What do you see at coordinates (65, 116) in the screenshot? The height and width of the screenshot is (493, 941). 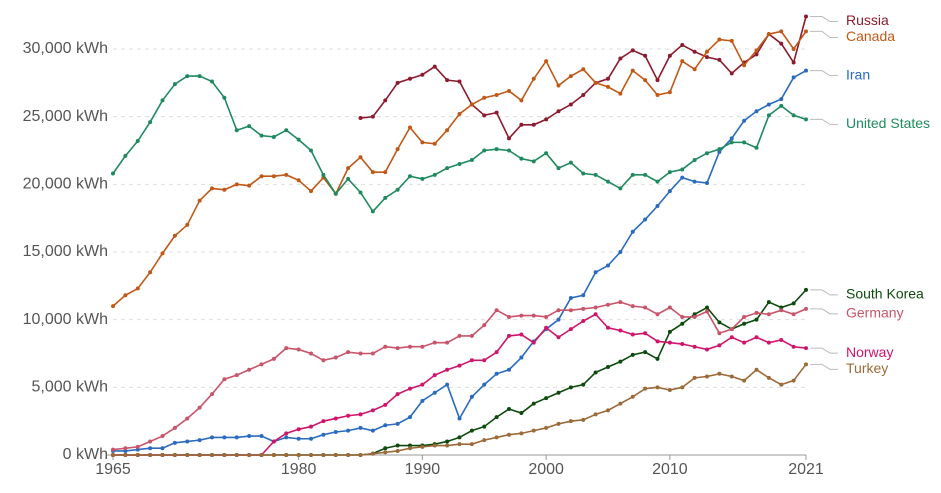 I see `y-tick-label: 25,000 kWh` at bounding box center [65, 116].